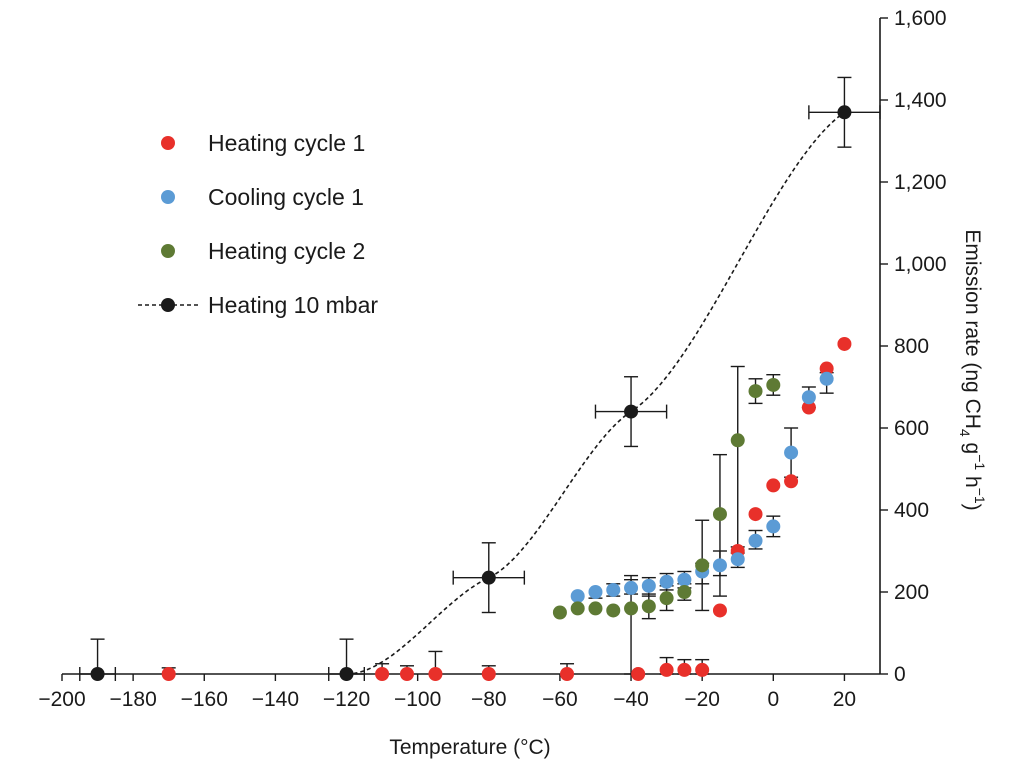 This screenshot has height=768, width=1024. Describe the element at coordinates (469, 747) in the screenshot. I see `x-axis-title: Temperature (°C)` at that location.